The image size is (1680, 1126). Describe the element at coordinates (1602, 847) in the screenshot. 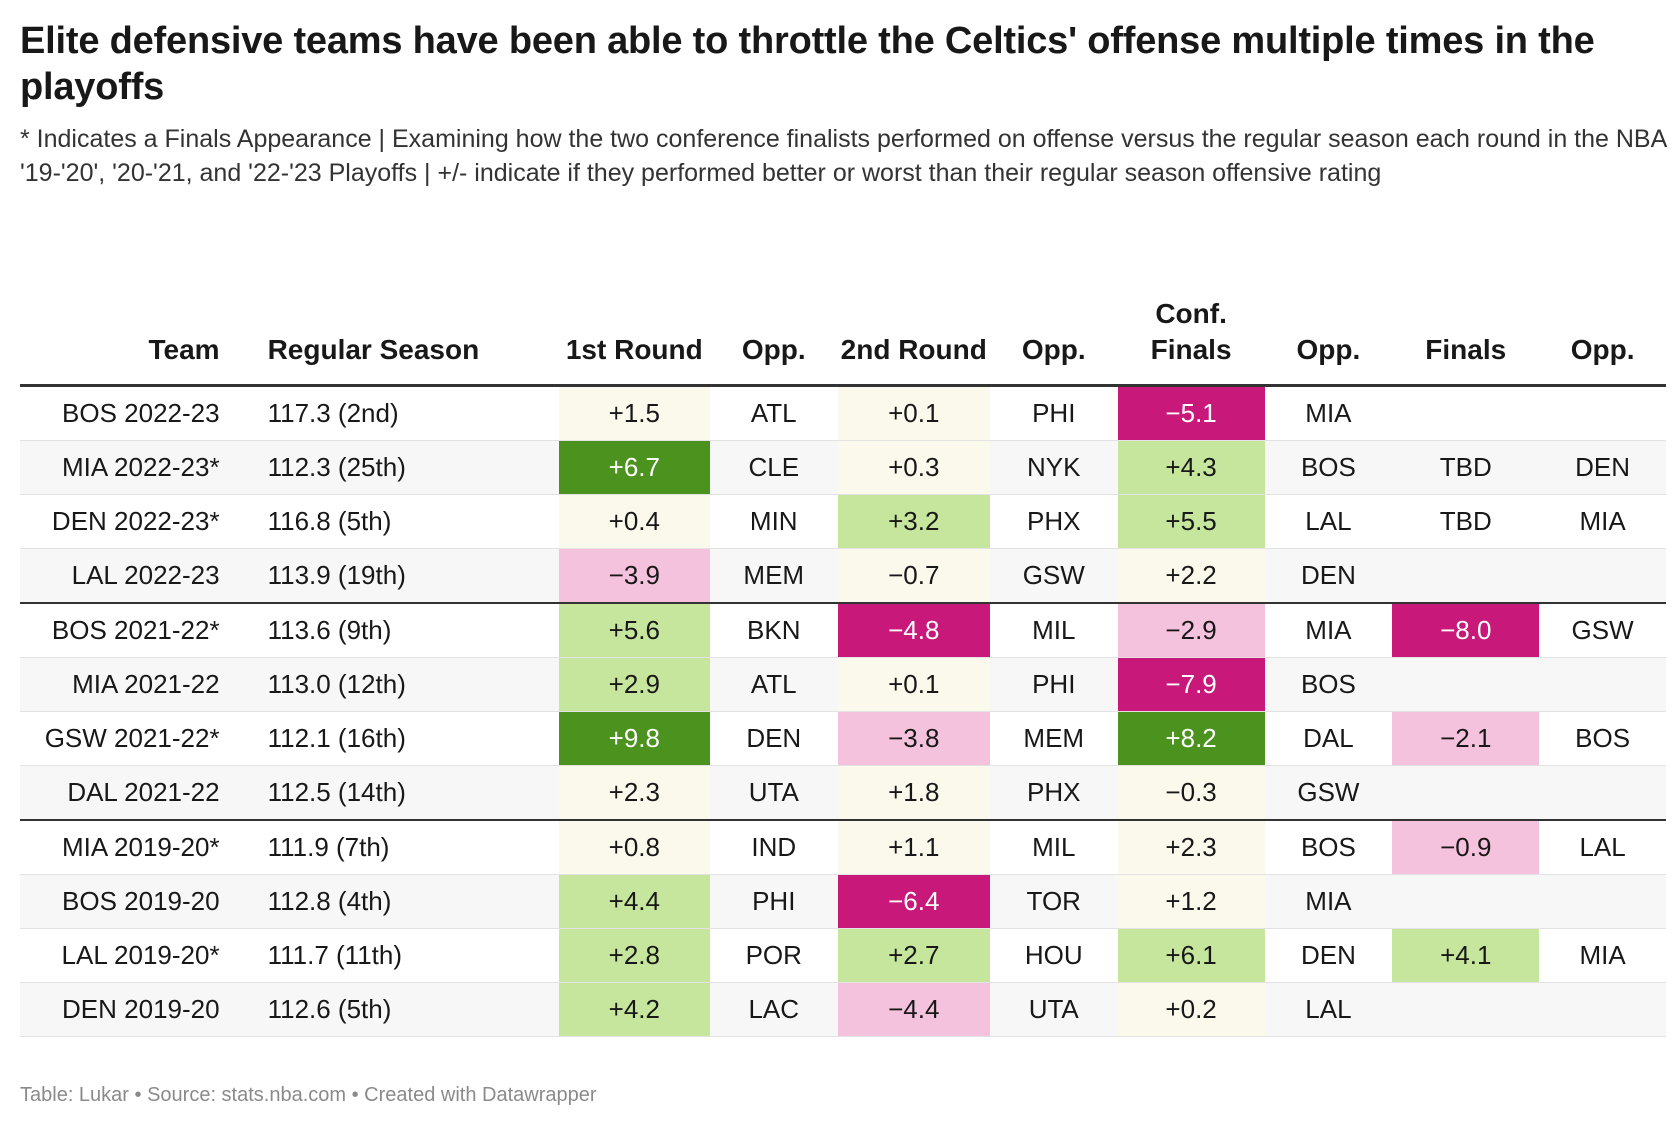

I see `opponent-4-cell: LAL` at that location.